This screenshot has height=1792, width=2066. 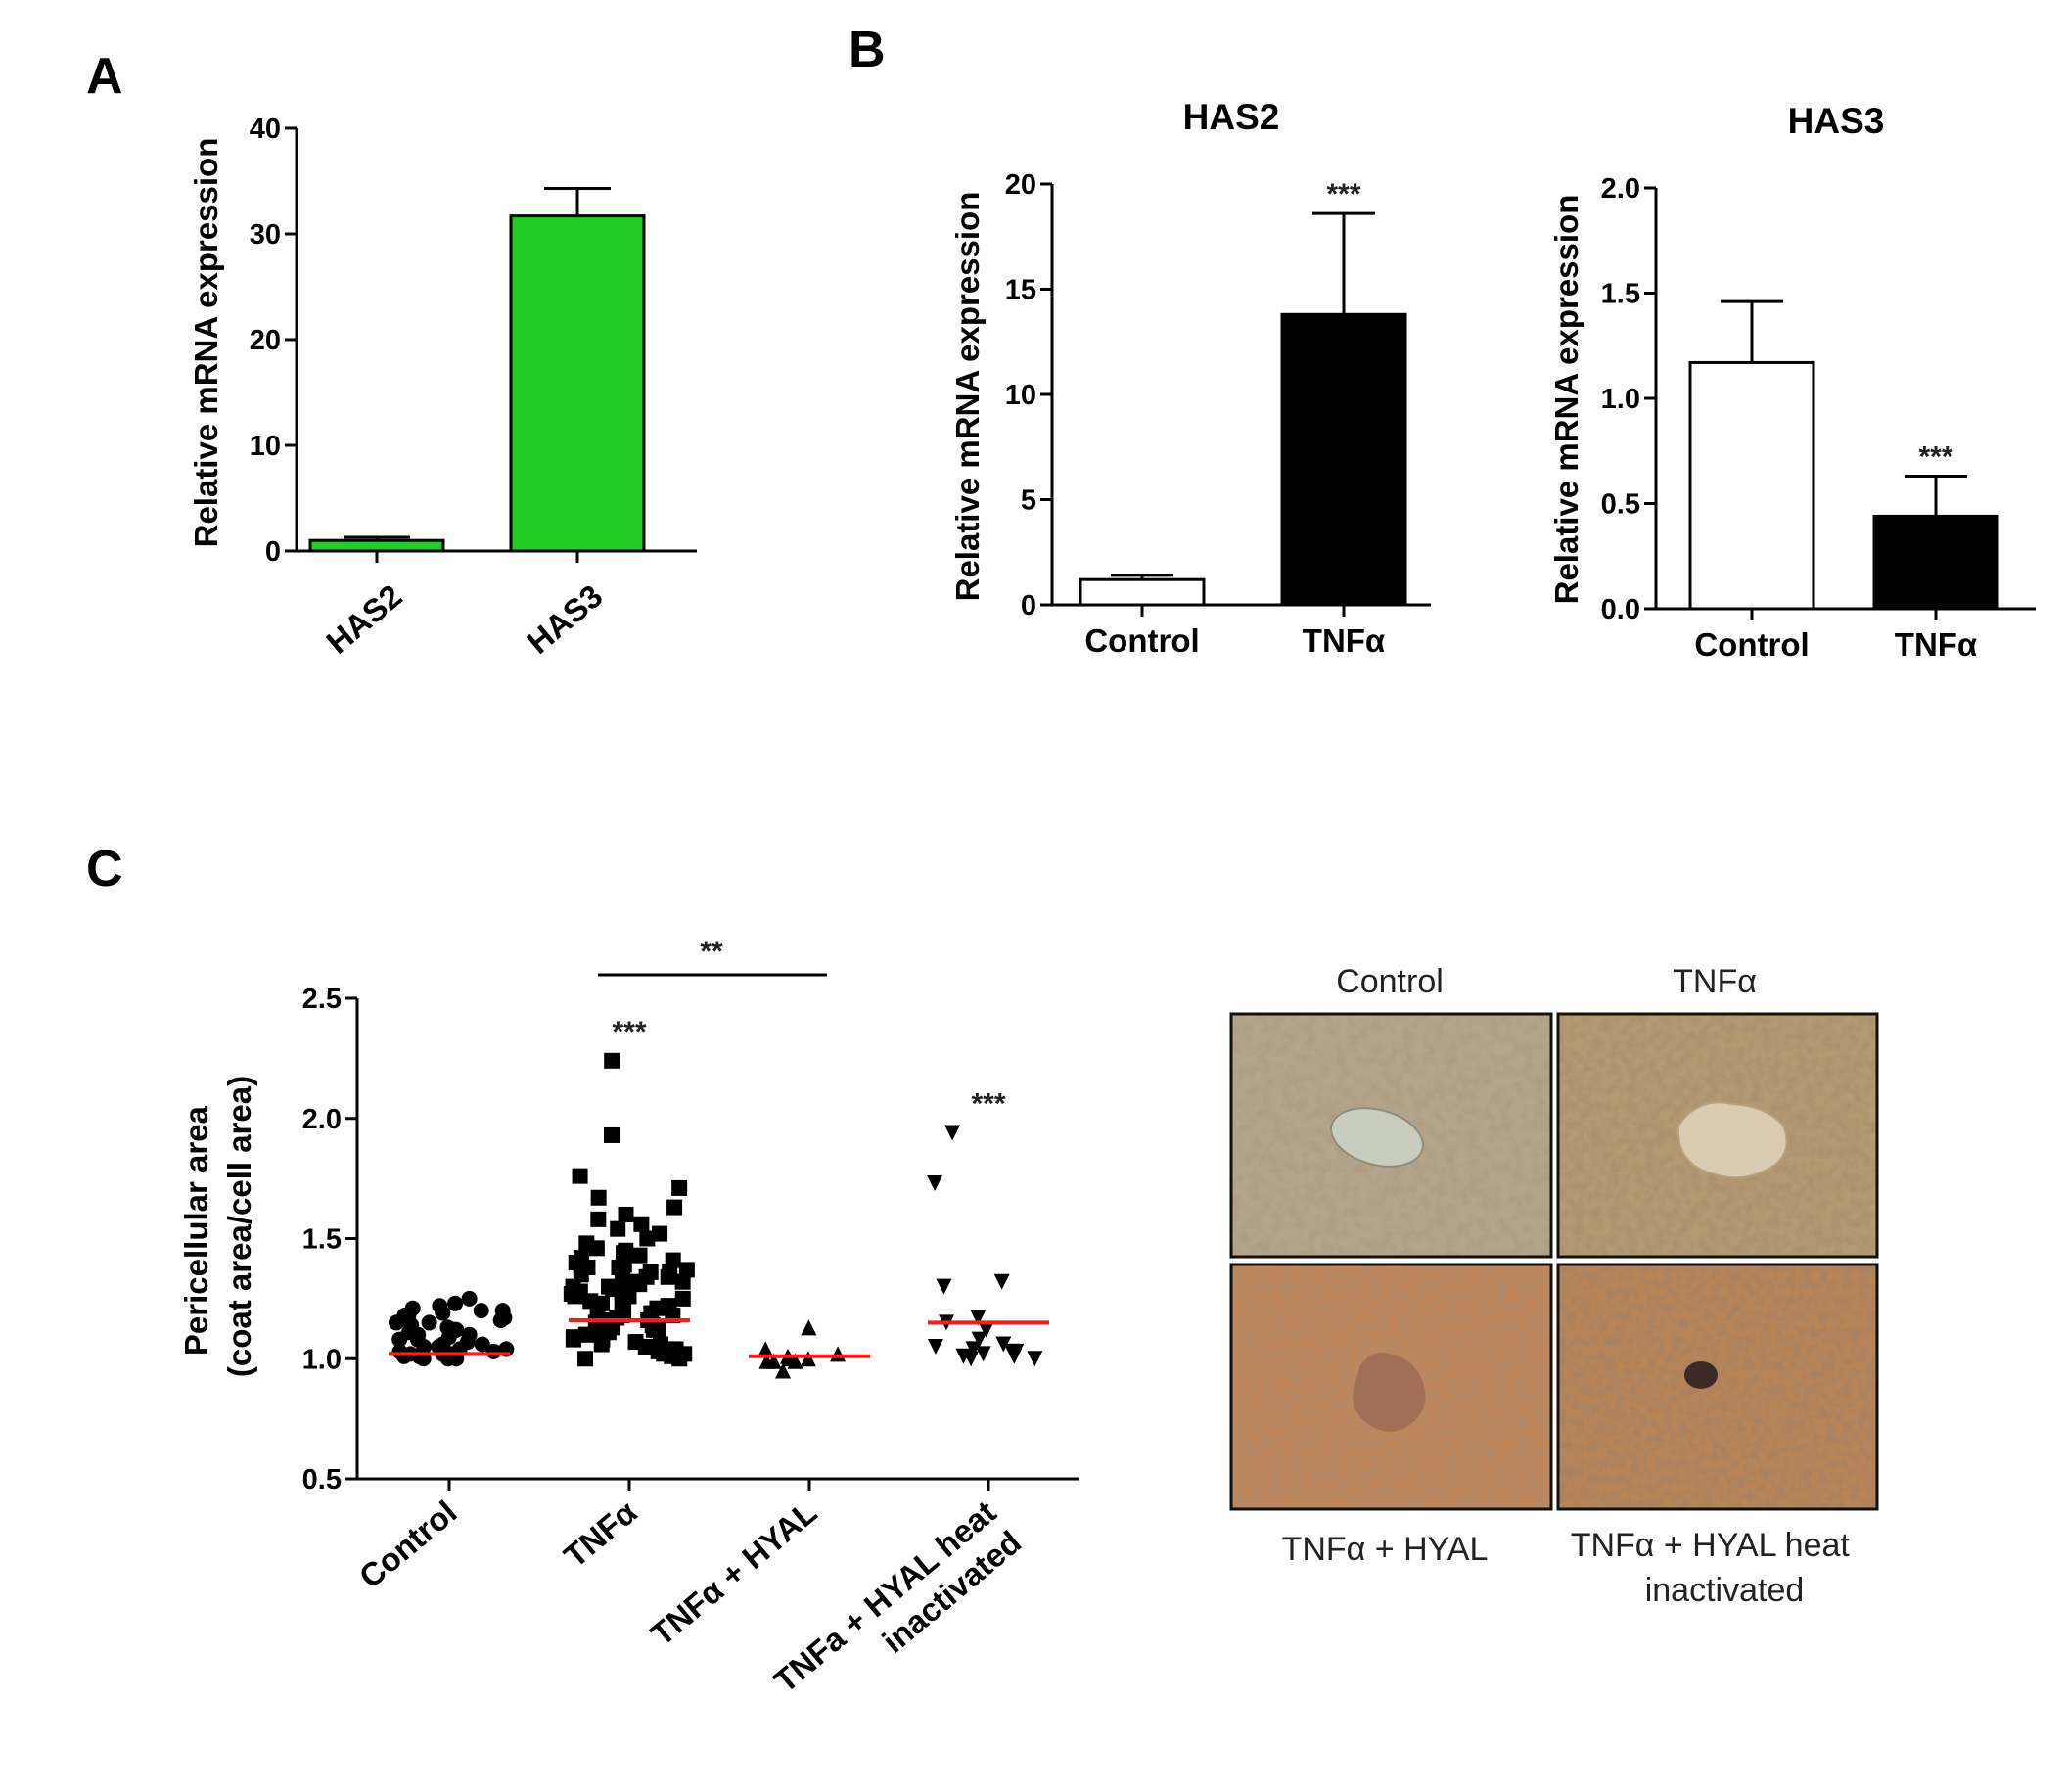 I want to click on chart-b-has2-category-label: TNFα, so click(x=1344, y=640).